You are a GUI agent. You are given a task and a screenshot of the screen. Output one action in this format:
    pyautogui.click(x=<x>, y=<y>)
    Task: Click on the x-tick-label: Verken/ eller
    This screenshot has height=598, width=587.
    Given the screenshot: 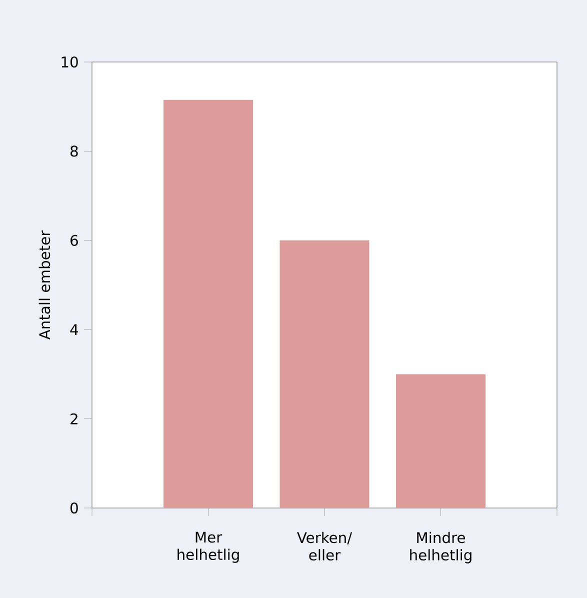 What is the action you would take?
    pyautogui.click(x=324, y=546)
    